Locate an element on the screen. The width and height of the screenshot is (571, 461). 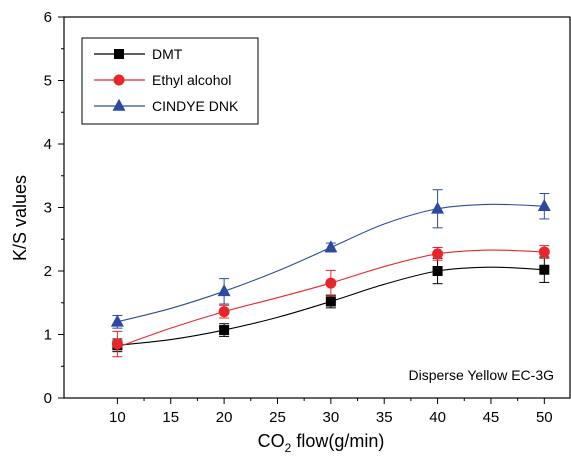
x-tick-label: 40 is located at coordinates (437, 417).